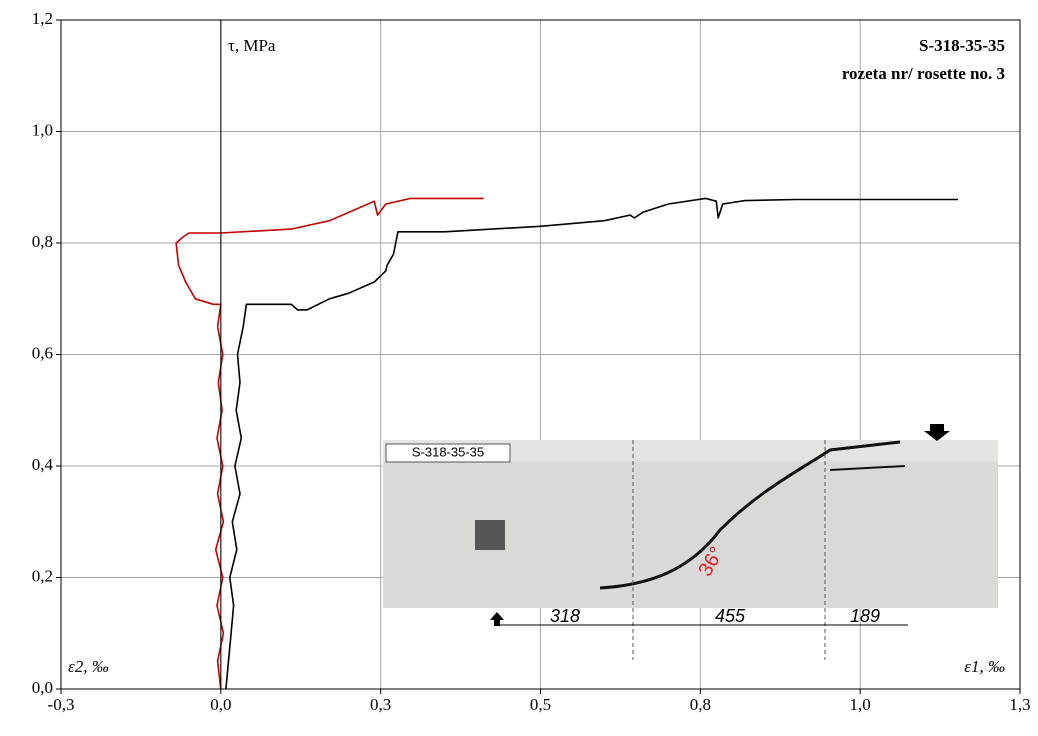  I want to click on y-tick-label: 1,0, so click(42, 129).